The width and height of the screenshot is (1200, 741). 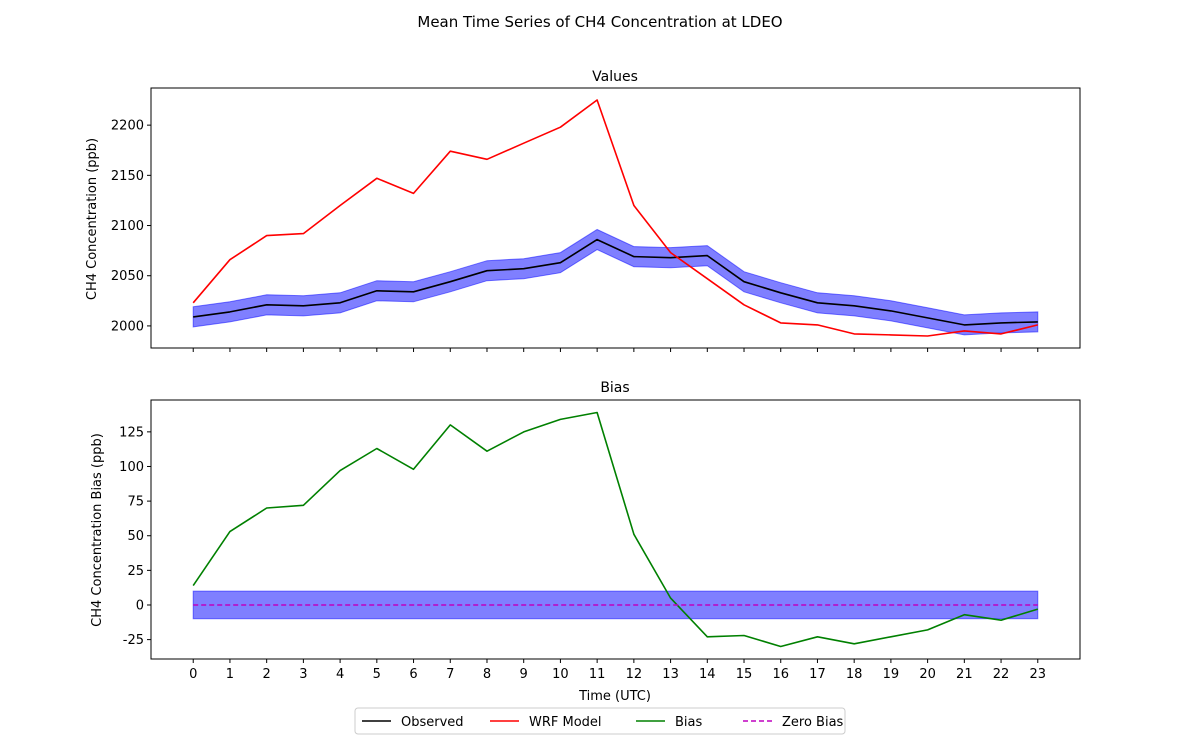 What do you see at coordinates (432, 722) in the screenshot?
I see `legend-label-observed: Observed` at bounding box center [432, 722].